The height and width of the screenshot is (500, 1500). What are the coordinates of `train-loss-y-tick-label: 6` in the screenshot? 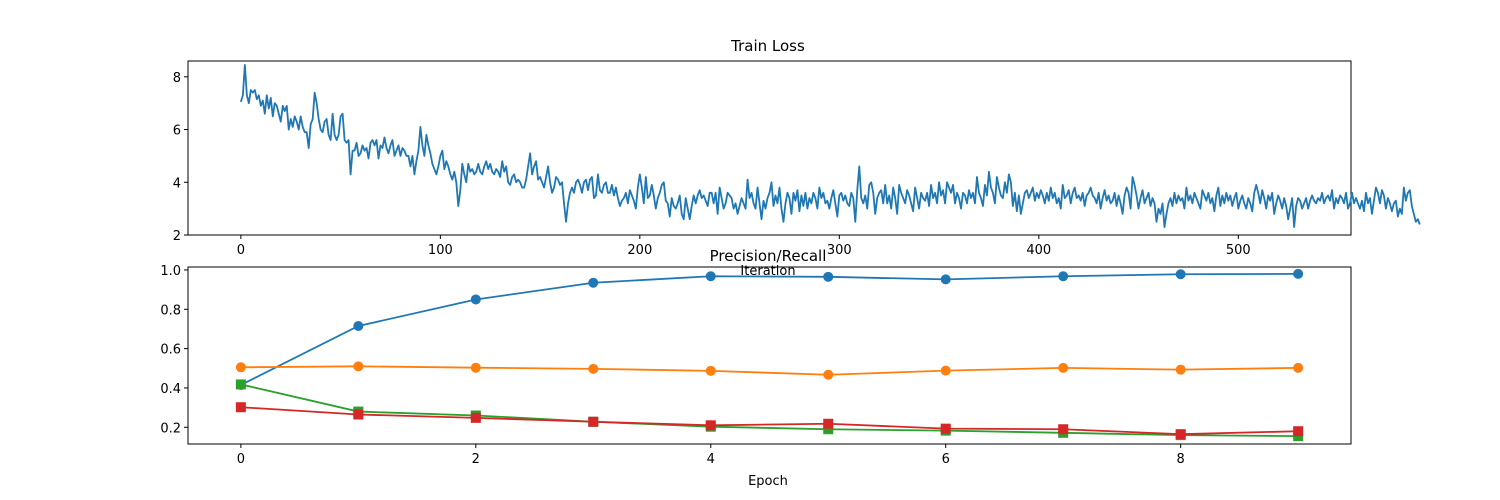 It's located at (177, 131).